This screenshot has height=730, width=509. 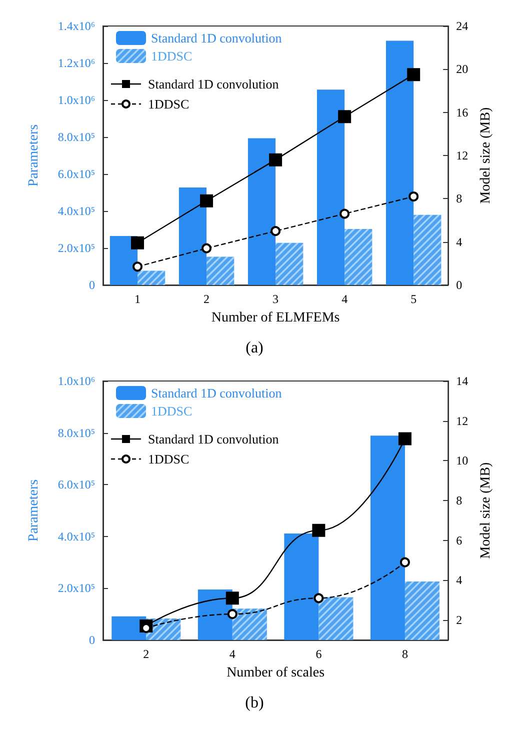 I want to click on x-axis-title: Number of ELMFEMs, so click(x=275, y=318).